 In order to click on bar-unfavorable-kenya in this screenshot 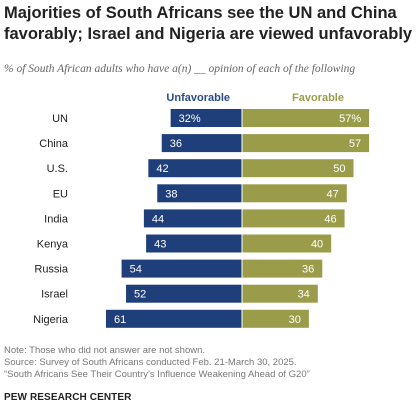, I will do `click(194, 243)`.